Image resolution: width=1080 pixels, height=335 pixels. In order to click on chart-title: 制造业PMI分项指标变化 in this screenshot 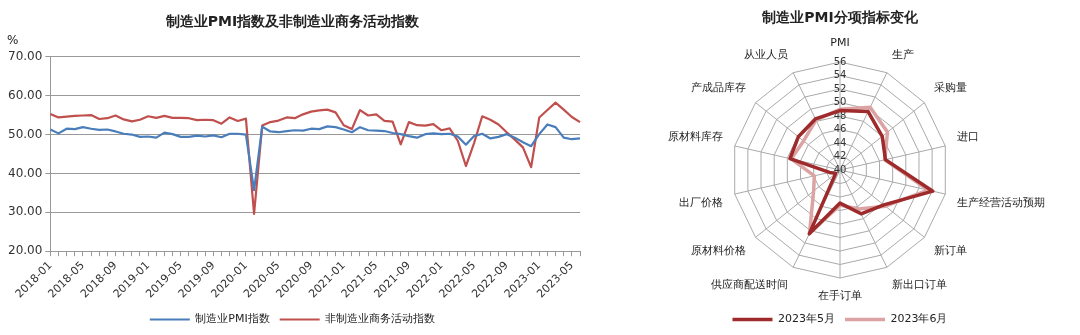, I will do `click(840, 17)`.